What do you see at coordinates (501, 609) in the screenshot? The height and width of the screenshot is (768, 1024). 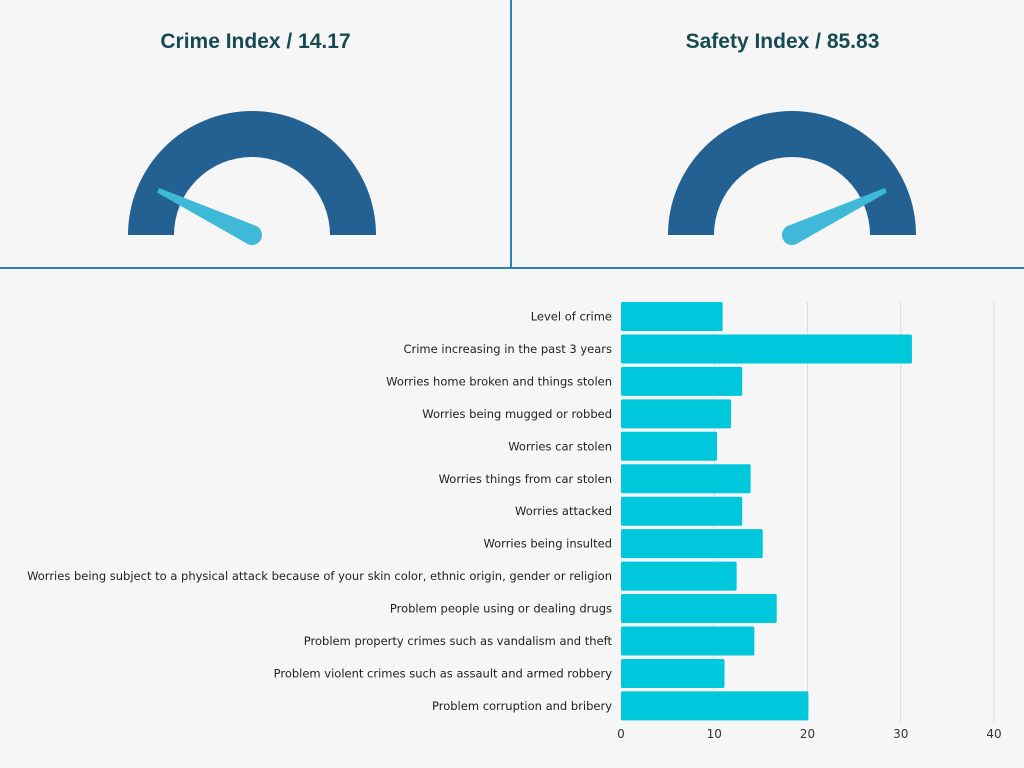 I see `category-label: Problem people using or dealing drugs` at bounding box center [501, 609].